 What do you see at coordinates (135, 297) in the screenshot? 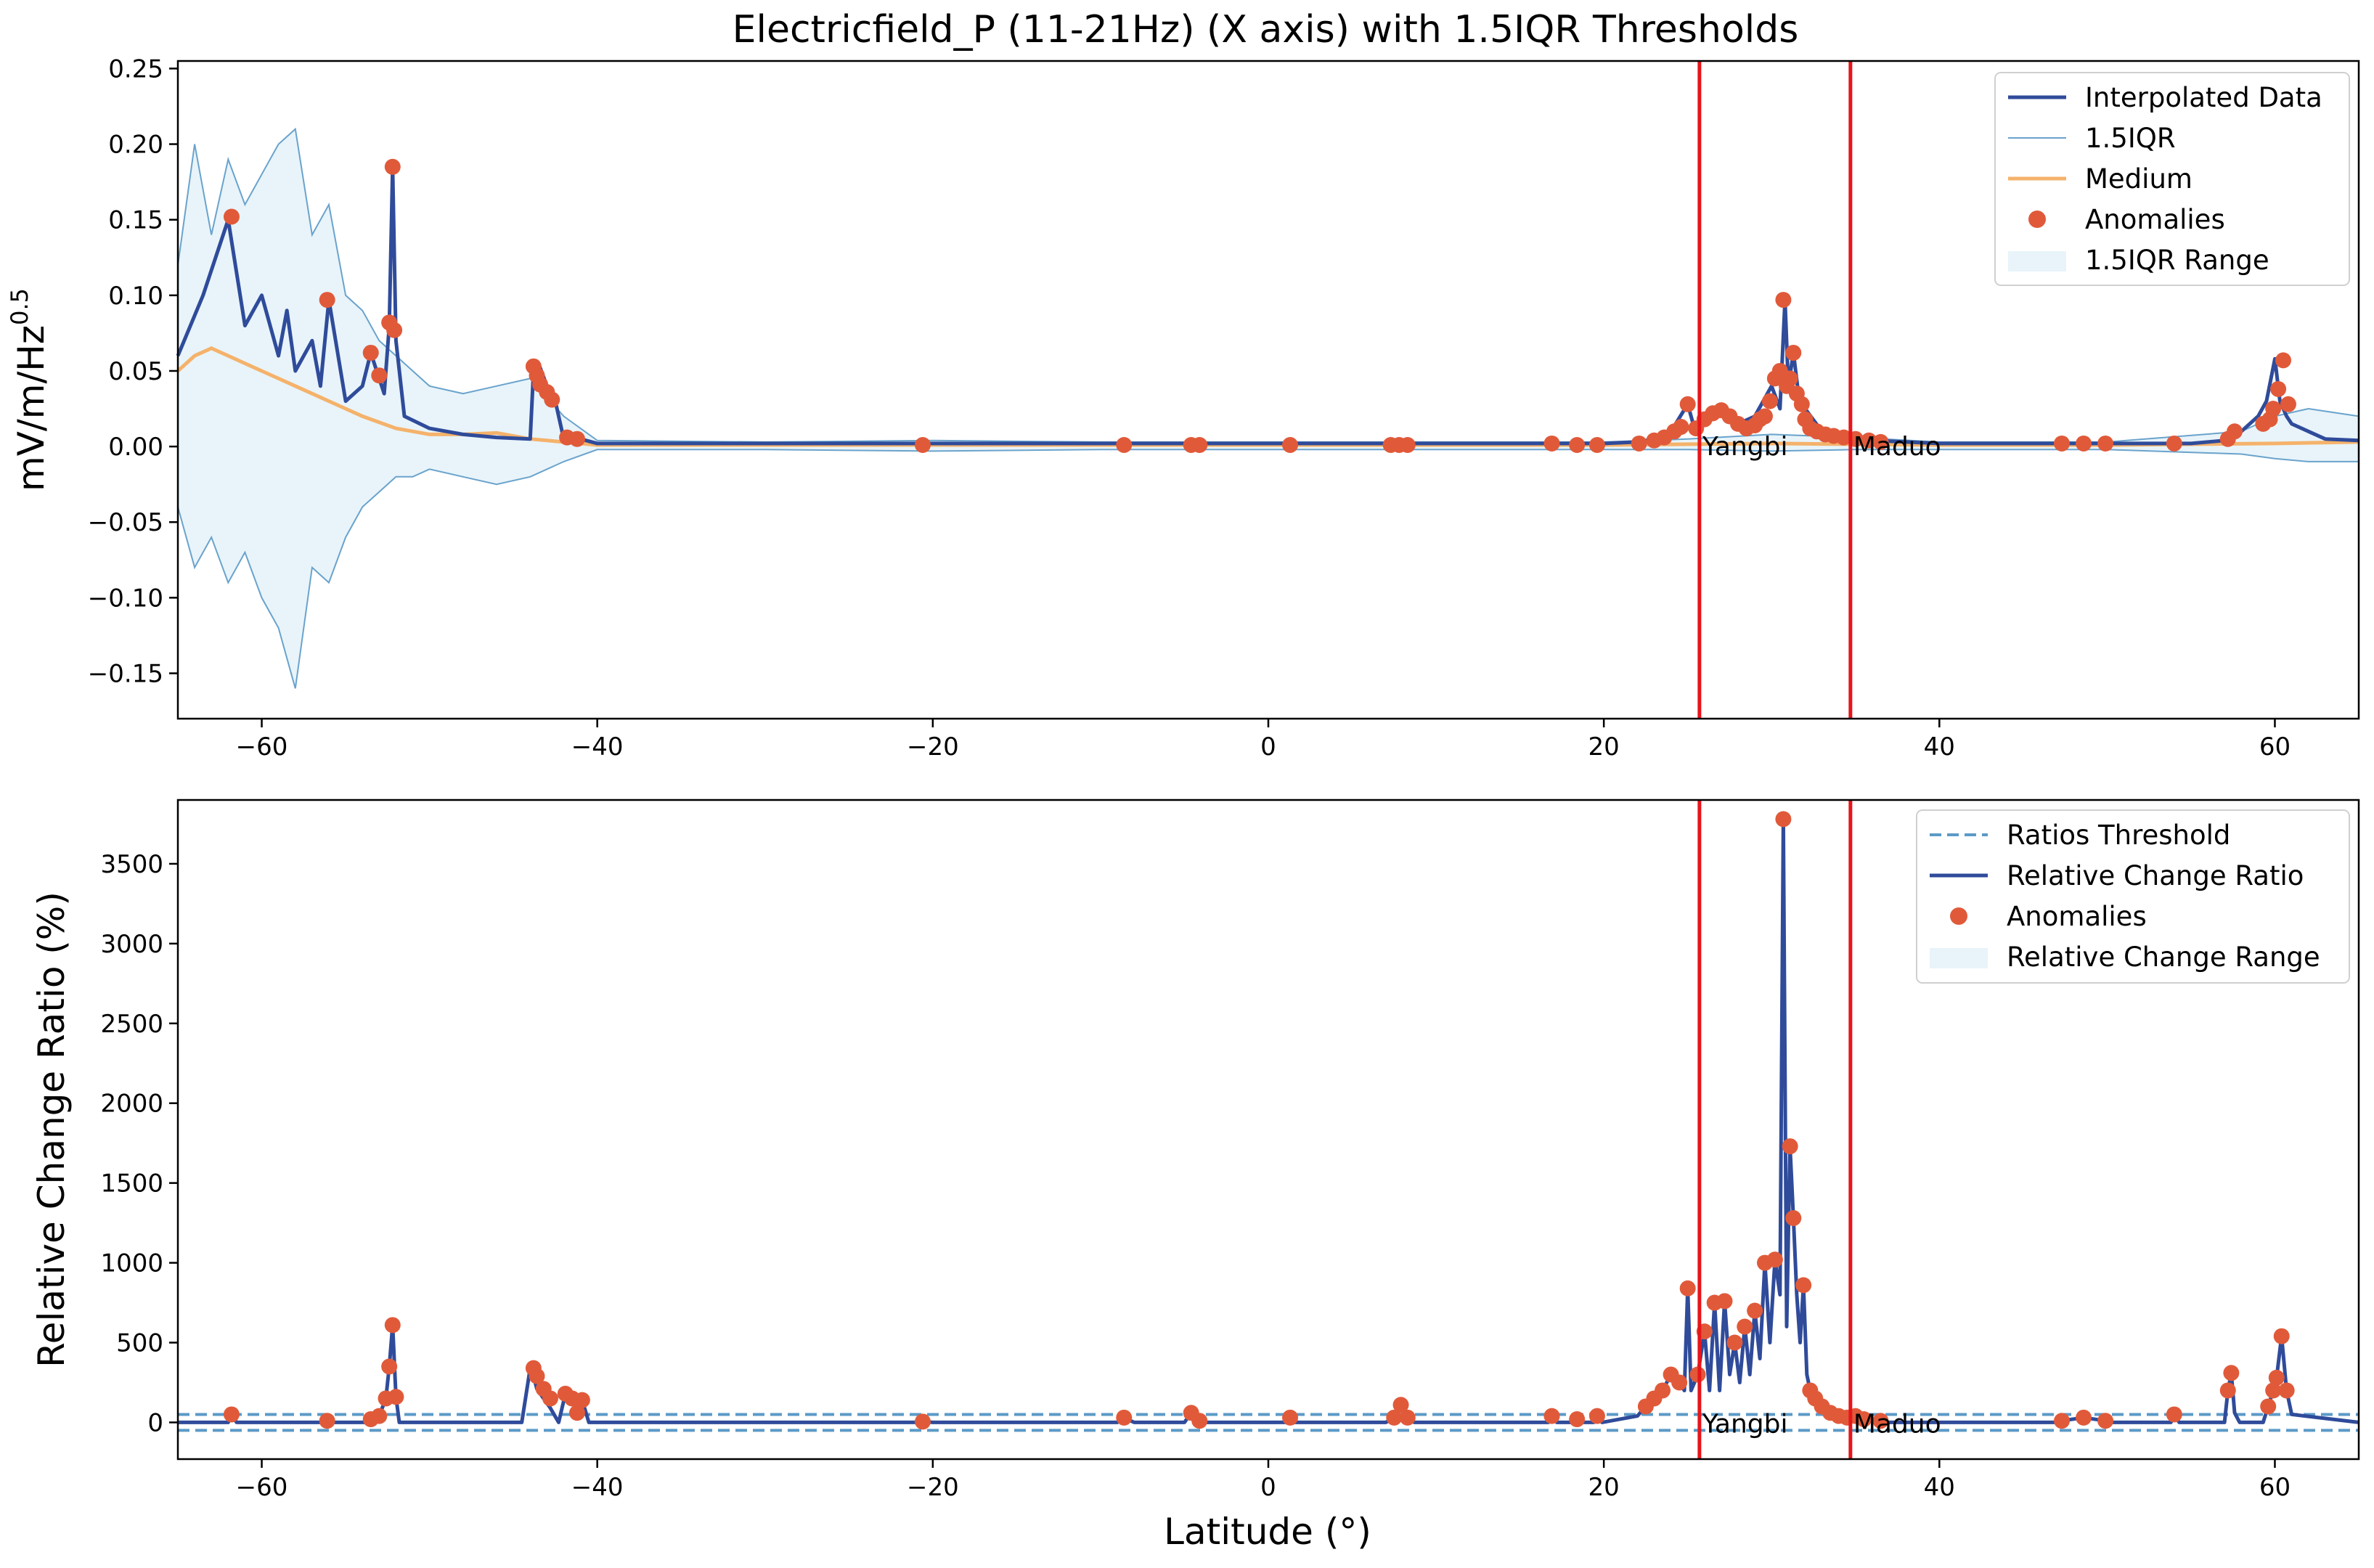
I see `y-tick-label: 0.10` at bounding box center [135, 297].